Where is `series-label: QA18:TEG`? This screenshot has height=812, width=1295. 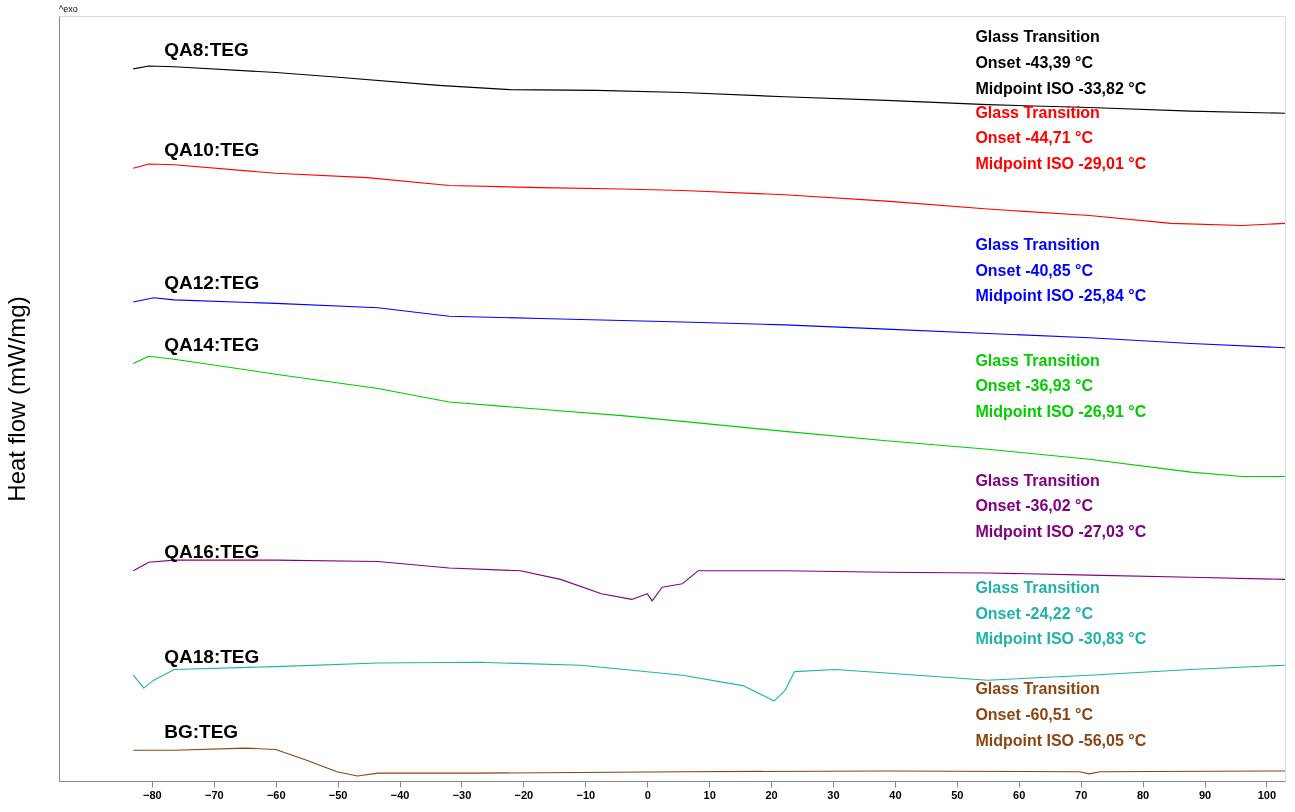
series-label: QA18:TEG is located at coordinates (212, 656).